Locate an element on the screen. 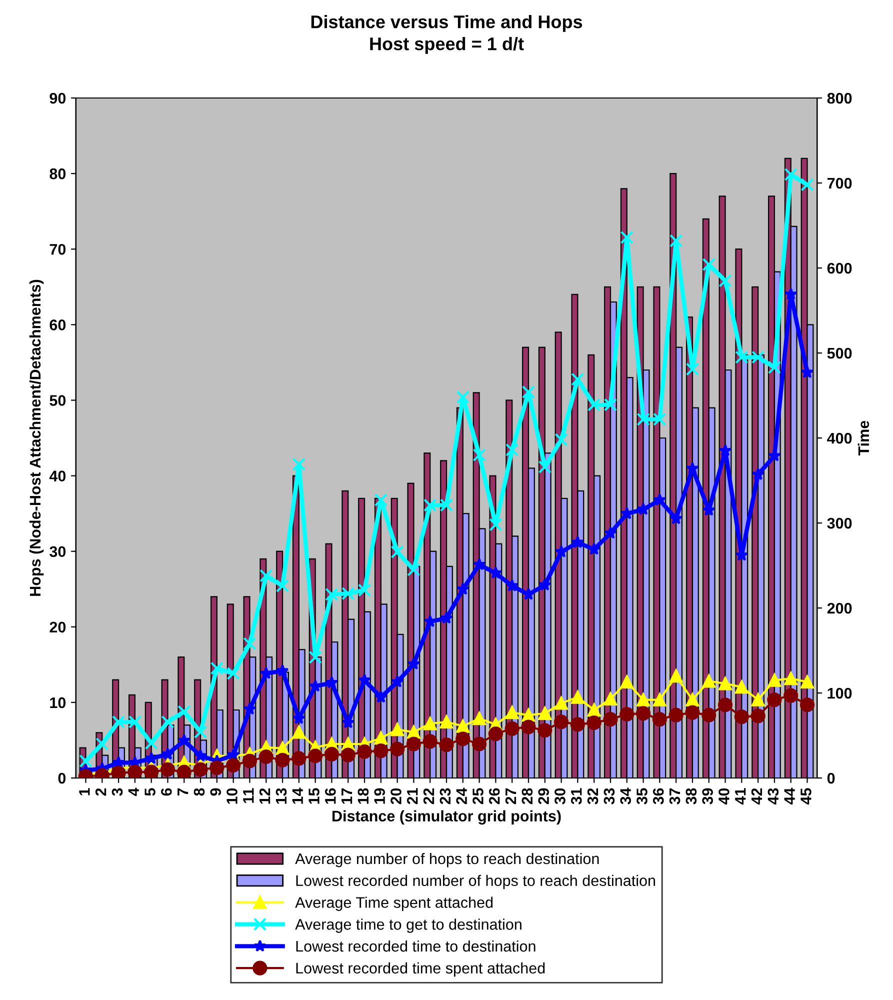 The height and width of the screenshot is (1000, 893). y-tick-label: 30 is located at coordinates (58, 552).